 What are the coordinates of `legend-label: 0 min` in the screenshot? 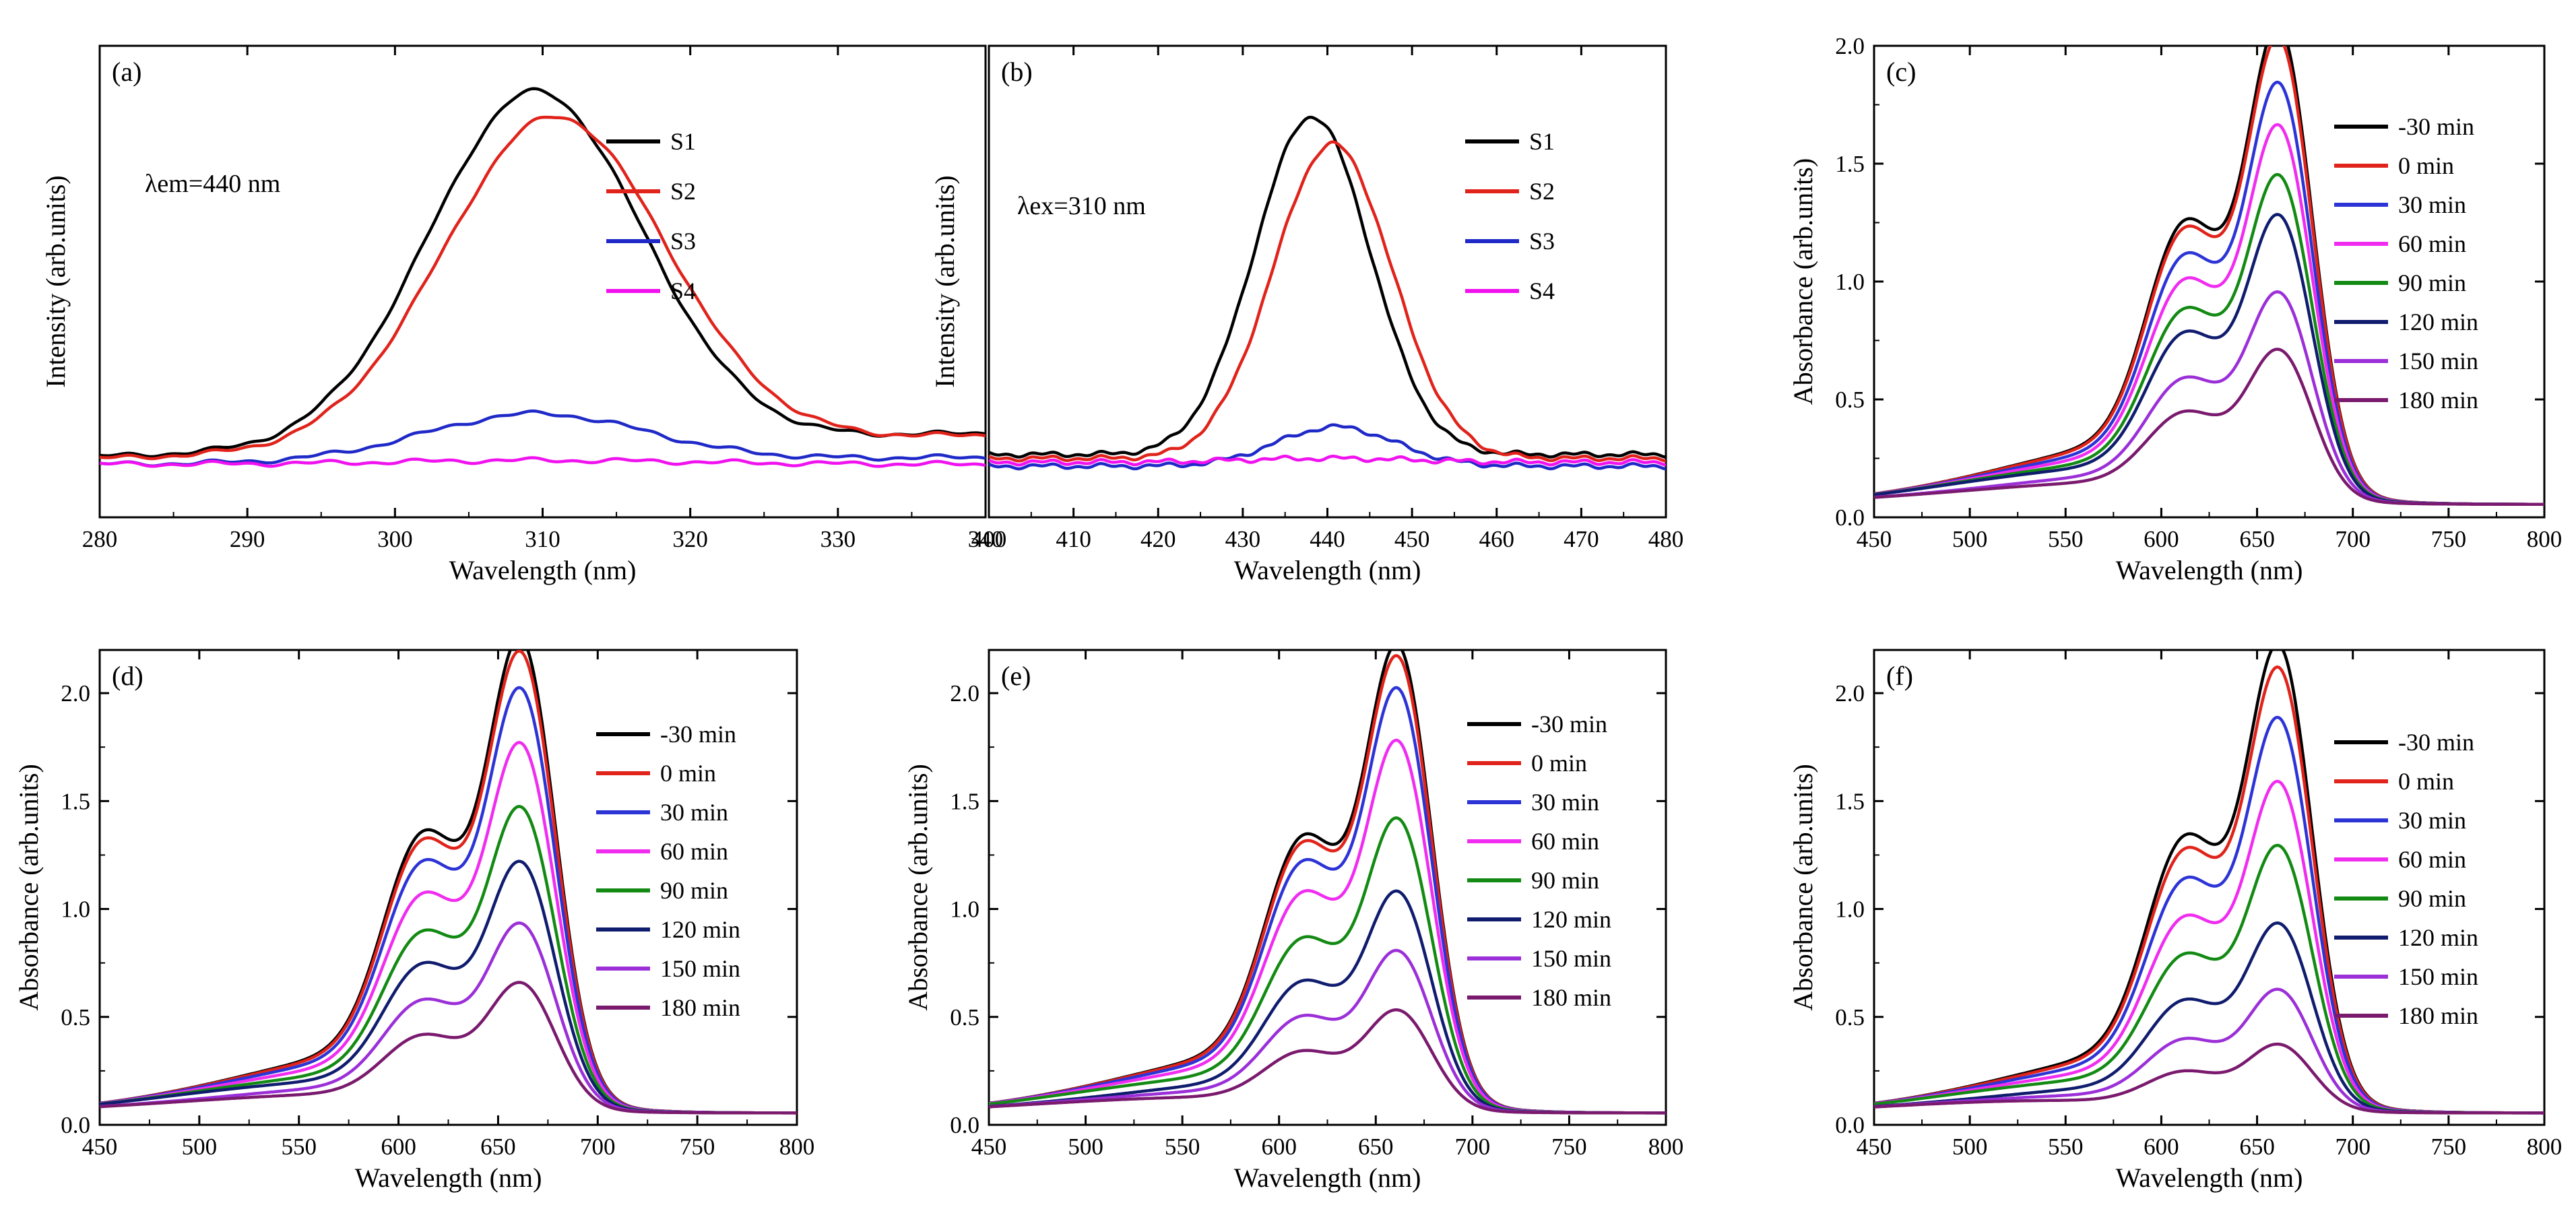 It's located at (1559, 763).